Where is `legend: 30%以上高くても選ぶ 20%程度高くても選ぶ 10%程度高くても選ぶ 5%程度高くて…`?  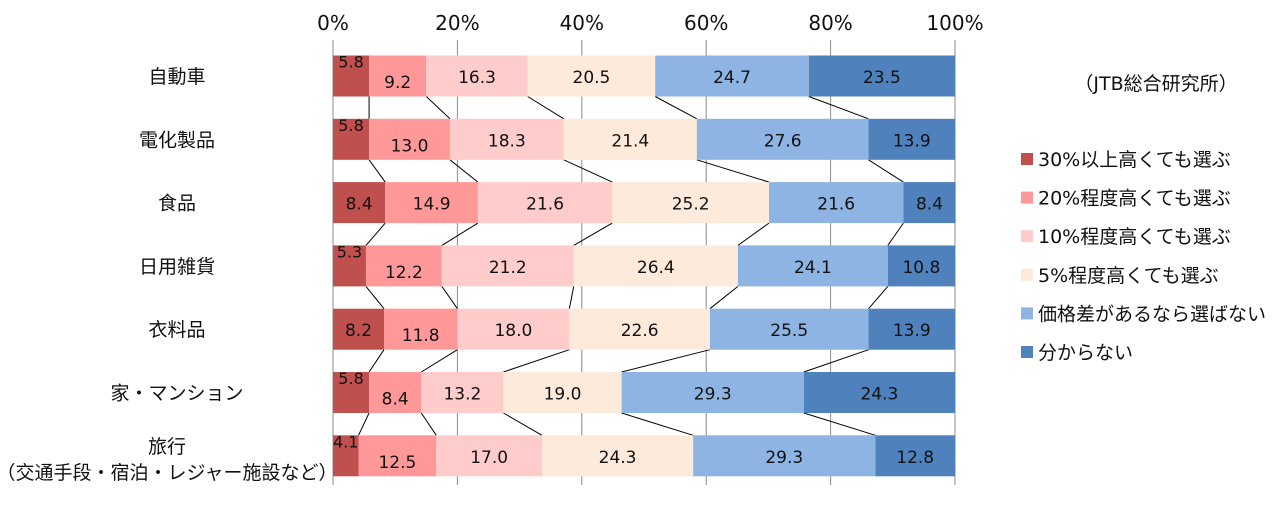
legend: 30%以上高くても選ぶ 20%程度高くても選ぶ 10%程度高くても選ぶ 5%程度高くて… is located at coordinates (1143, 256).